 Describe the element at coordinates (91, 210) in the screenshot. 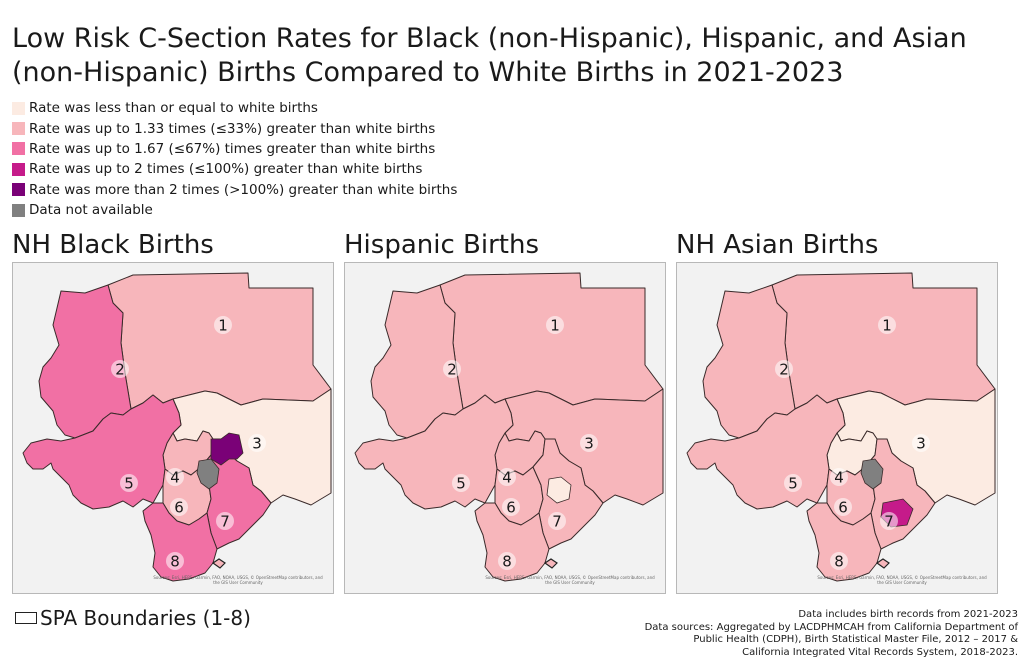

I see `legend-label: Data not available` at that location.